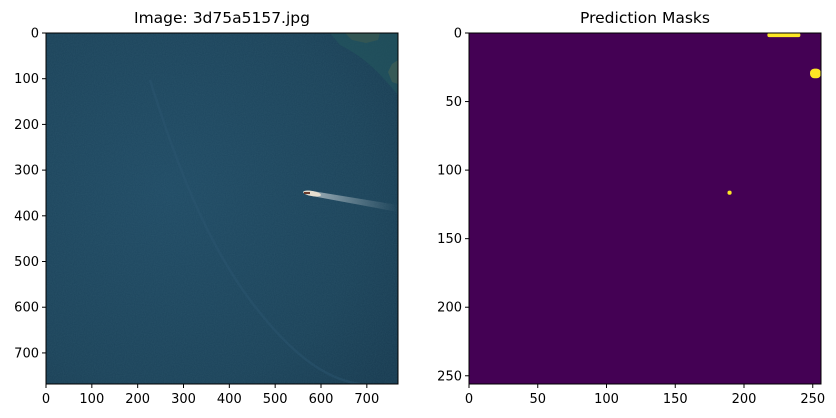 The width and height of the screenshot is (836, 418). I want to click on mask-x-tick-label: 100, so click(606, 399).